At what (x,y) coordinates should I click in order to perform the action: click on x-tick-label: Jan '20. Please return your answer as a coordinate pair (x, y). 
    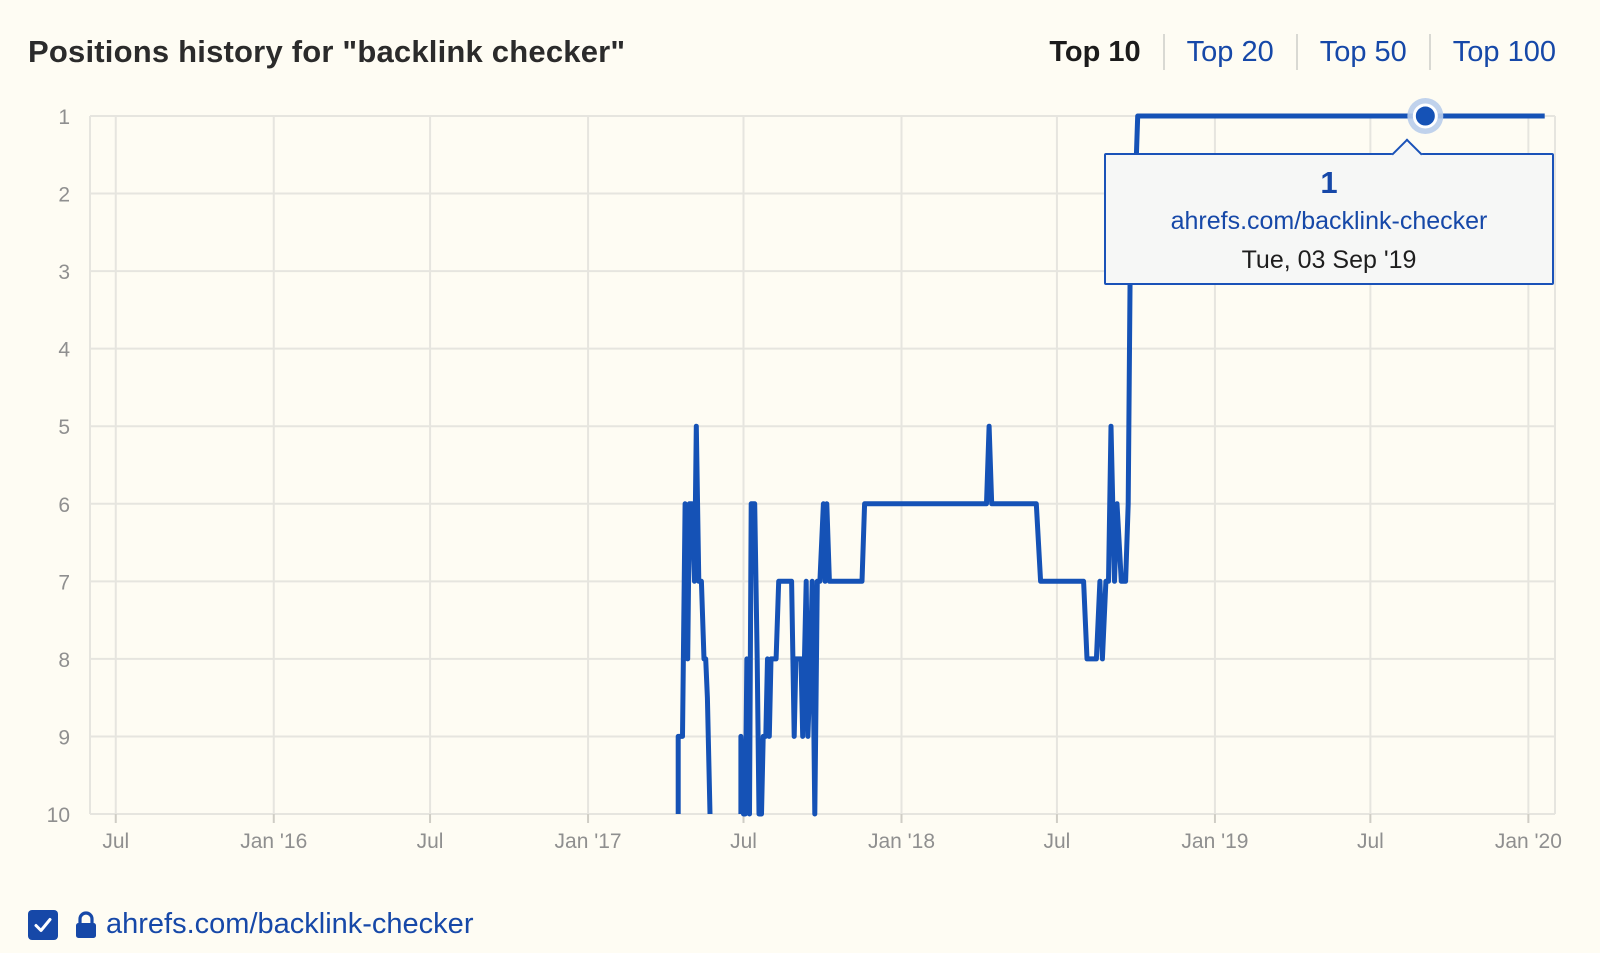
    Looking at the image, I should click on (1528, 841).